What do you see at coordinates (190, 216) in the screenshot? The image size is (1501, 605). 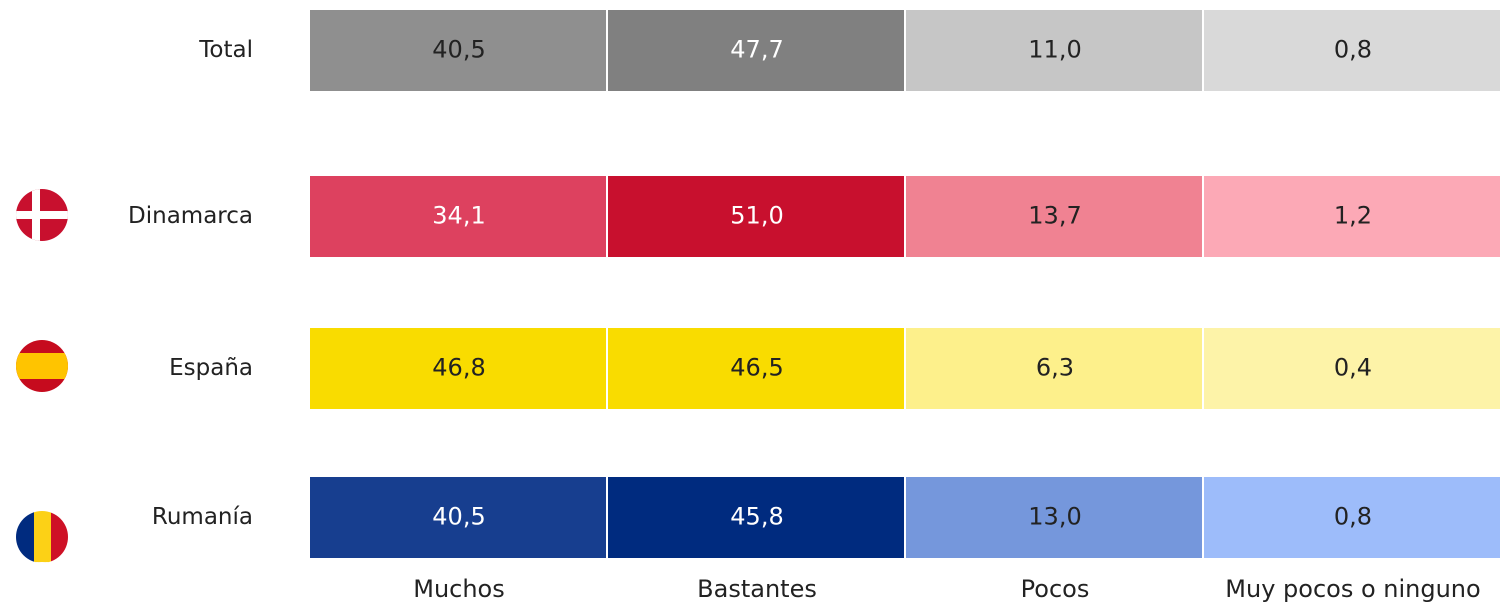 I see `row-label: Dinamarca` at bounding box center [190, 216].